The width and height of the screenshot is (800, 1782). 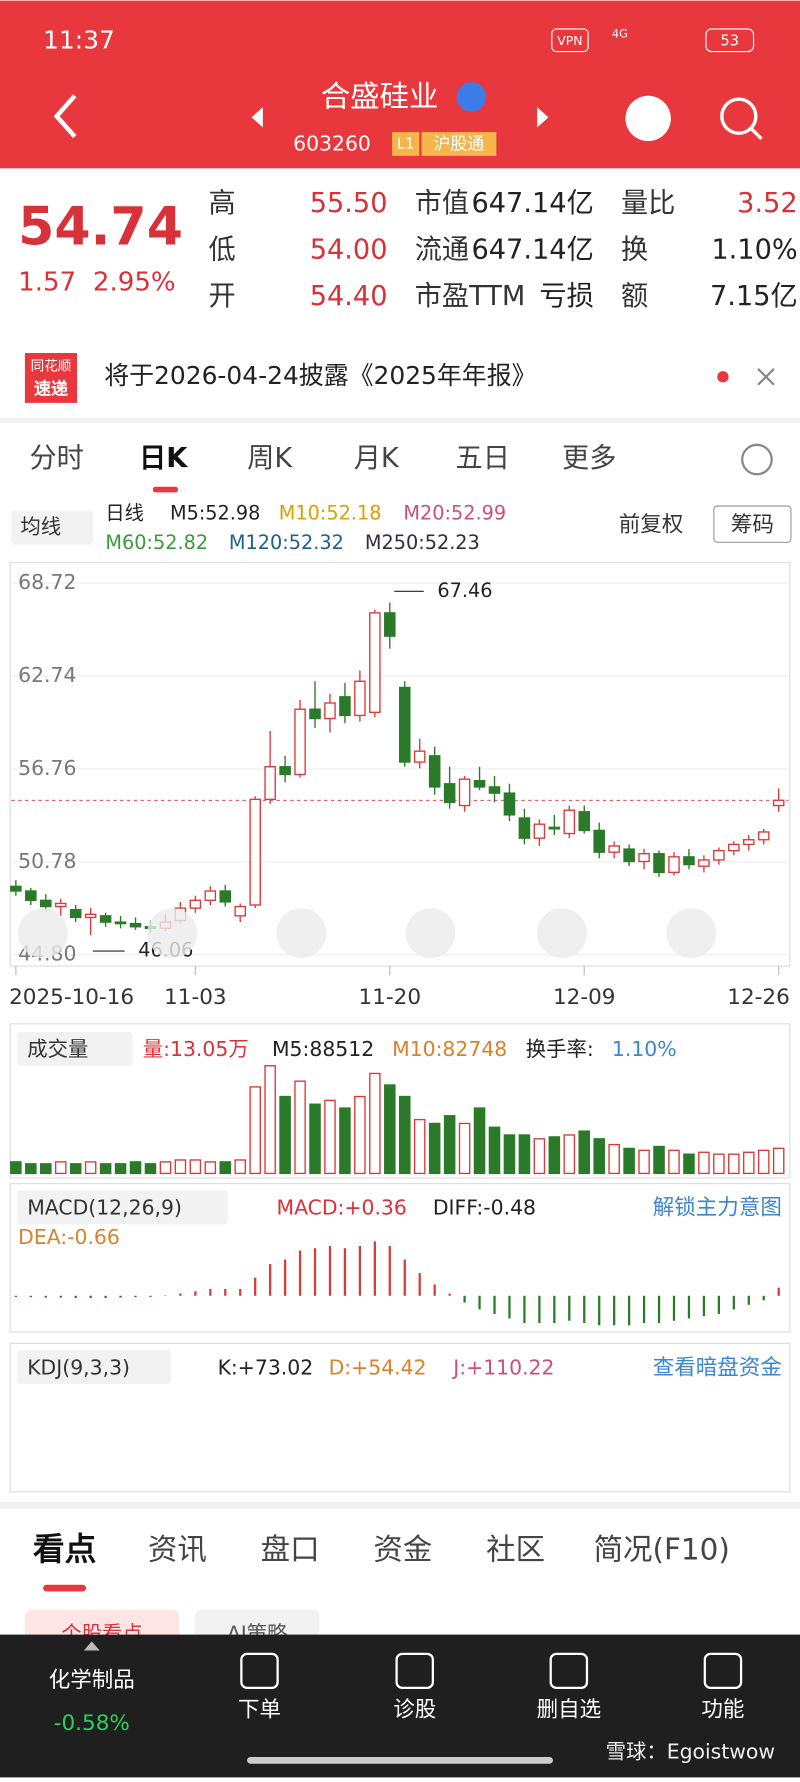 What do you see at coordinates (78, 1367) in the screenshot?
I see `kdj-select: KDJ(9,3,3)` at bounding box center [78, 1367].